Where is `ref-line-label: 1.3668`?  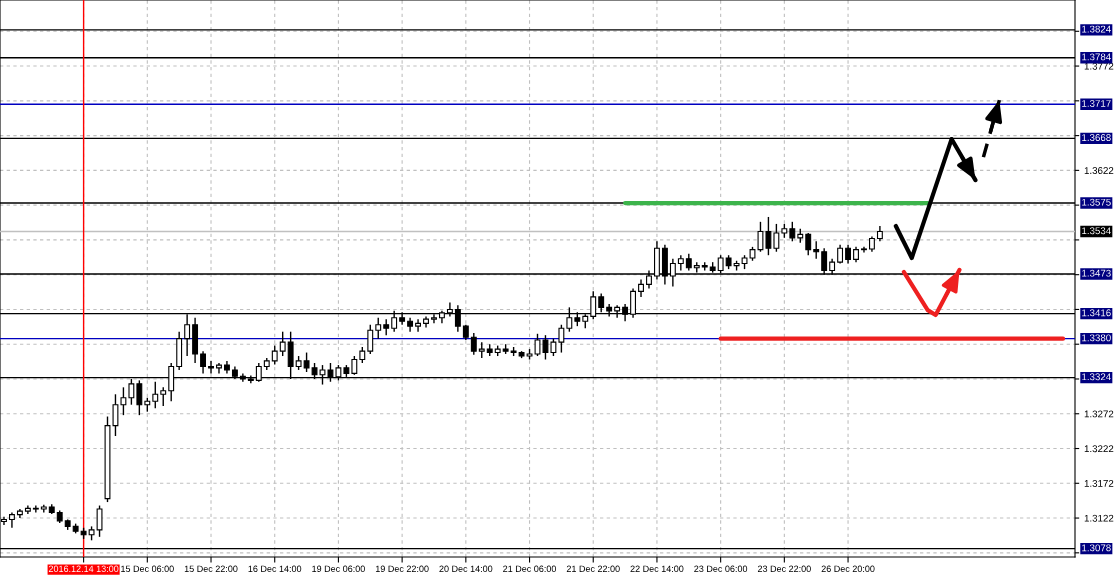
ref-line-label: 1.3668 is located at coordinates (1096, 137).